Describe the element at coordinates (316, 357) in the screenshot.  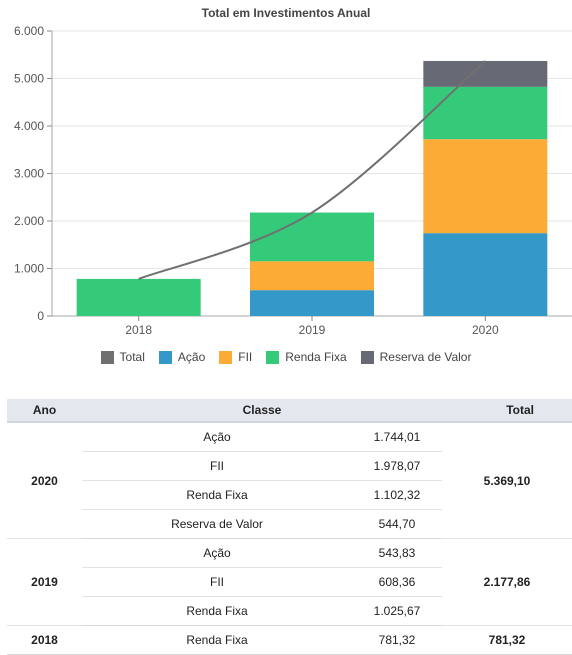
I see `legend-label: Renda Fixa` at that location.